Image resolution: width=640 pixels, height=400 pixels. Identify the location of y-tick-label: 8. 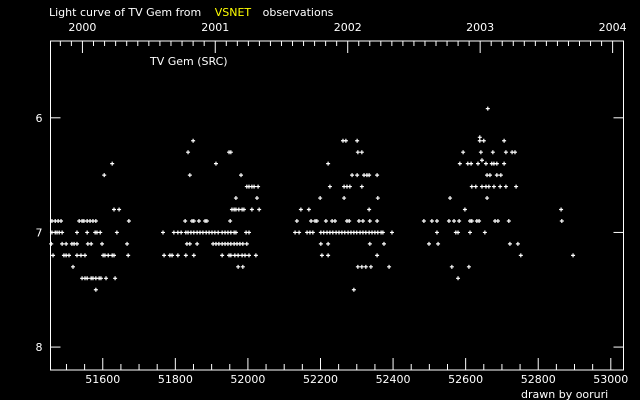
(39, 347).